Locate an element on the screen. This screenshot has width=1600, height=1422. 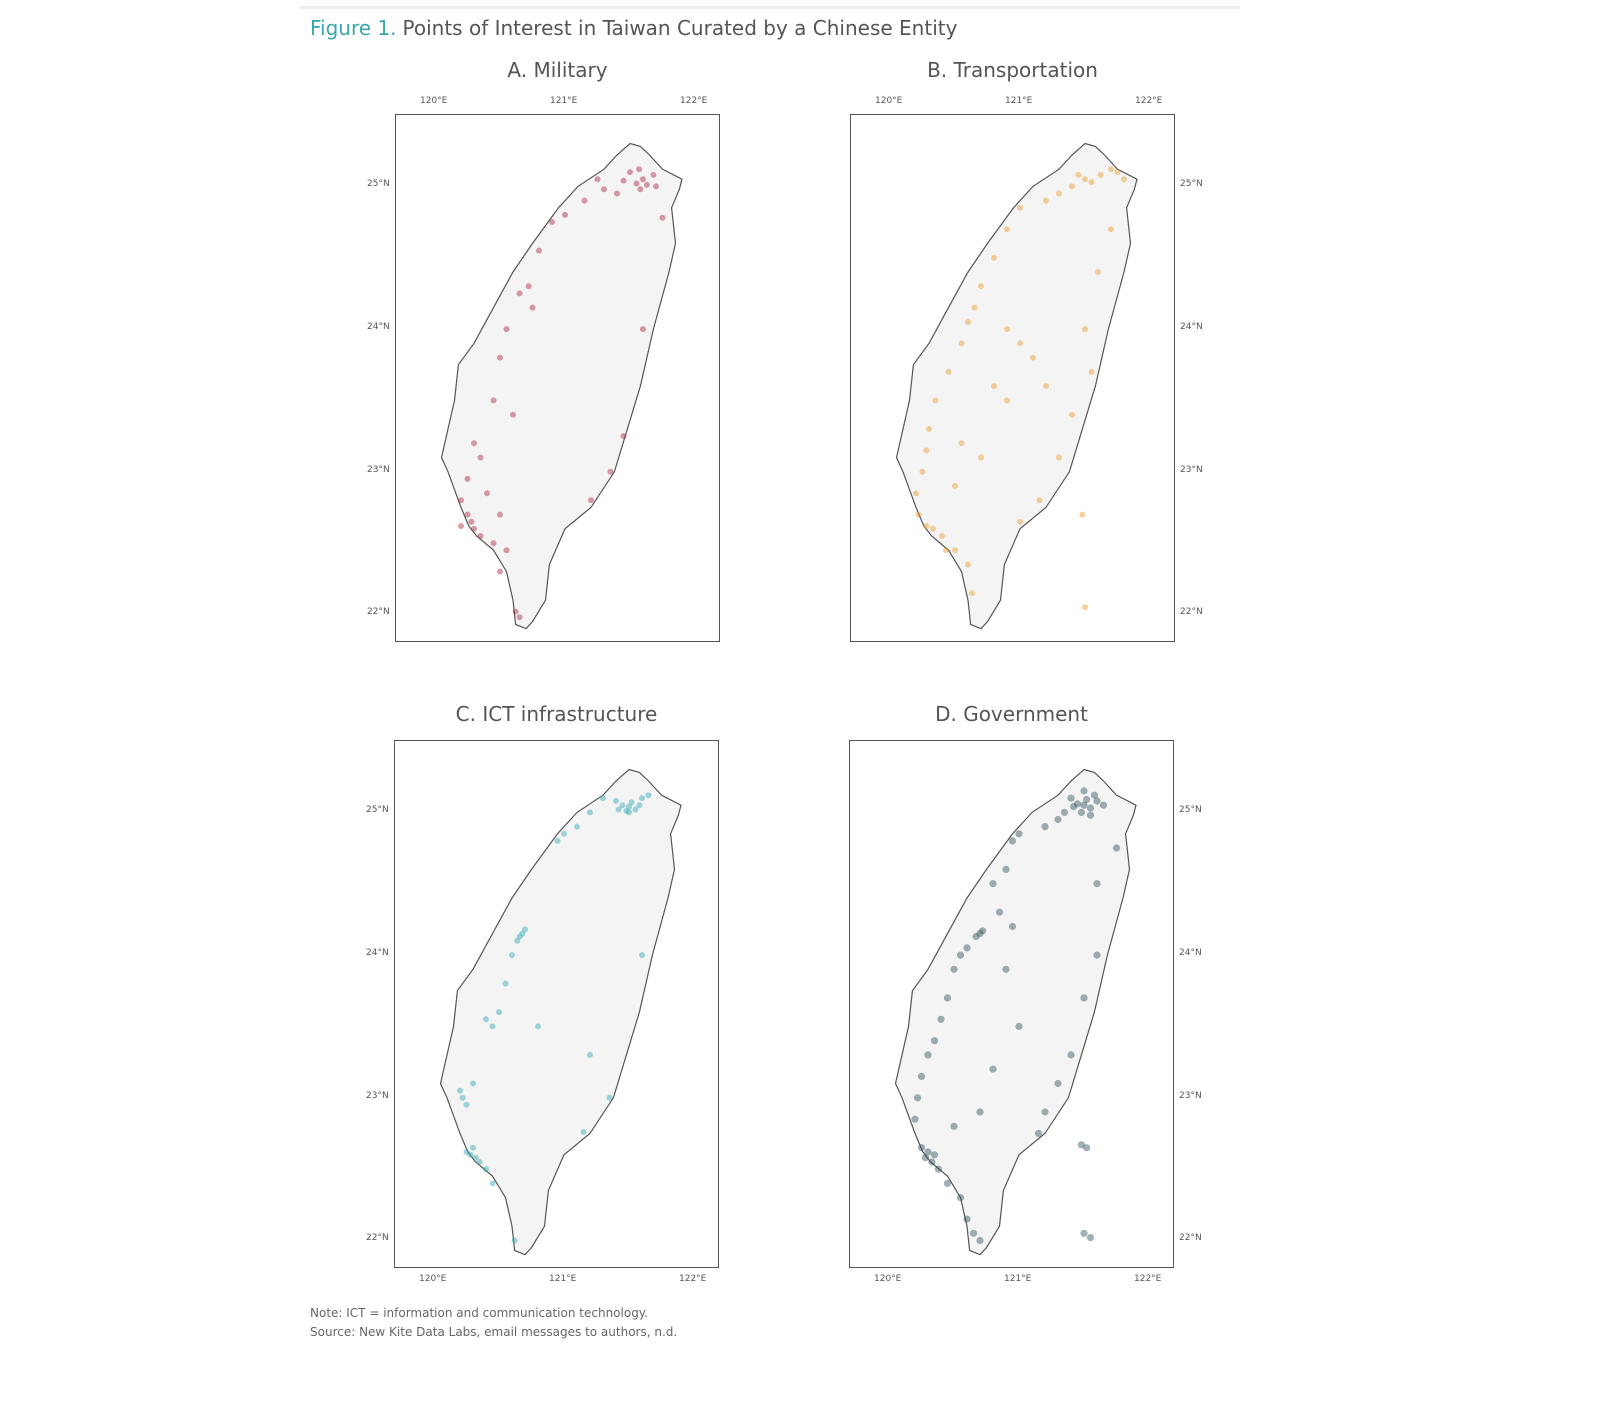
panel-title-government: D. Government is located at coordinates (1011, 714).